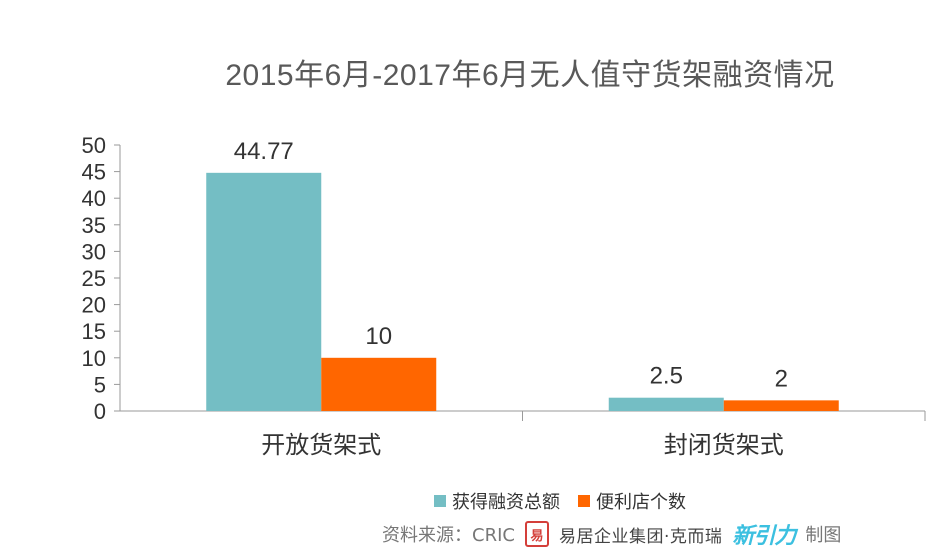 The width and height of the screenshot is (950, 558). I want to click on legend-label-series-2: 便利店个数, so click(641, 502).